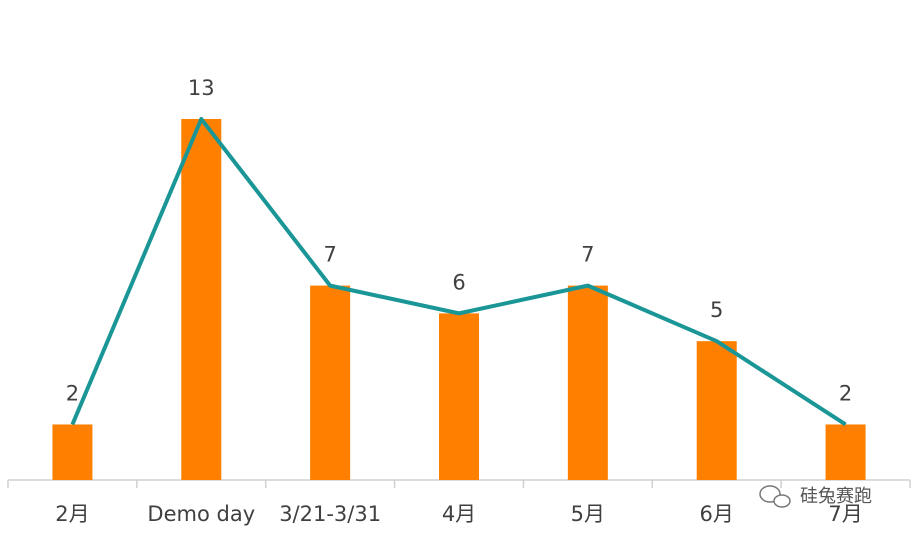  What do you see at coordinates (458, 282) in the screenshot?
I see `value-label: 6` at bounding box center [458, 282].